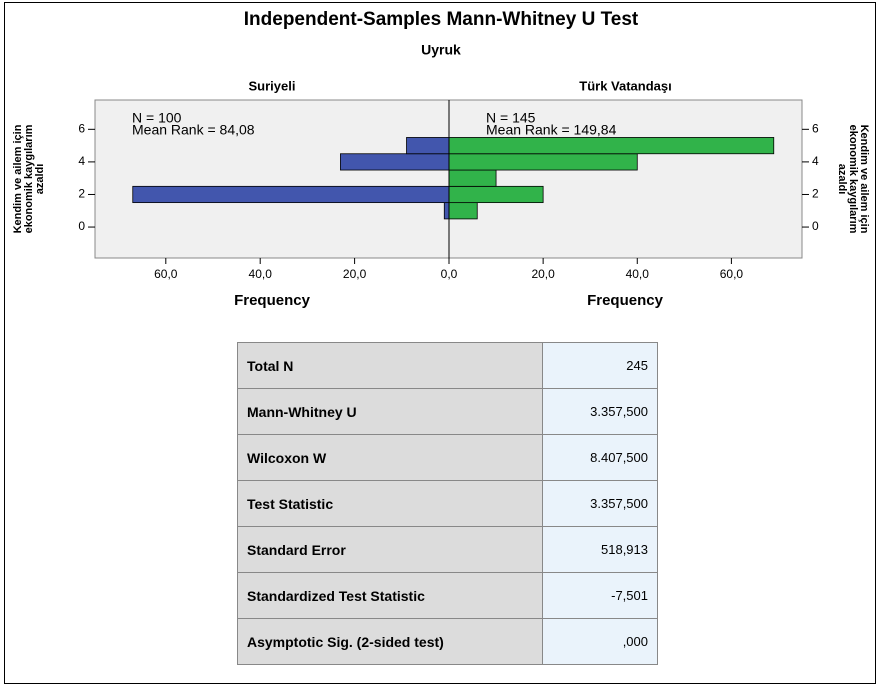 The width and height of the screenshot is (882, 690). I want to click on row-value: ,000, so click(600, 641).